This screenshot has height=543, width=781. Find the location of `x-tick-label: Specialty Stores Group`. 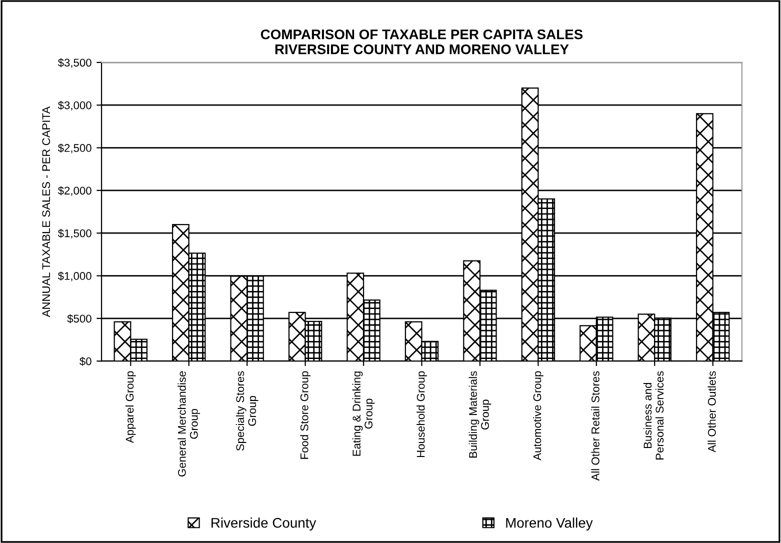

x-tick-label: Specialty Stores Group is located at coordinates (247, 411).